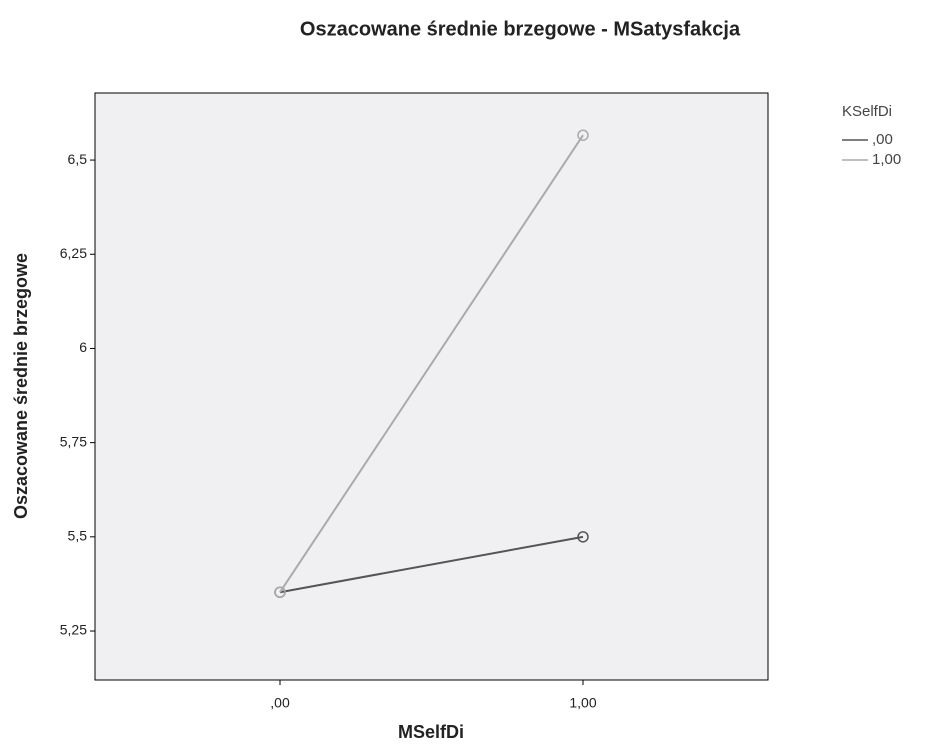  What do you see at coordinates (73, 253) in the screenshot?
I see `y-tick-label: 6,25` at bounding box center [73, 253].